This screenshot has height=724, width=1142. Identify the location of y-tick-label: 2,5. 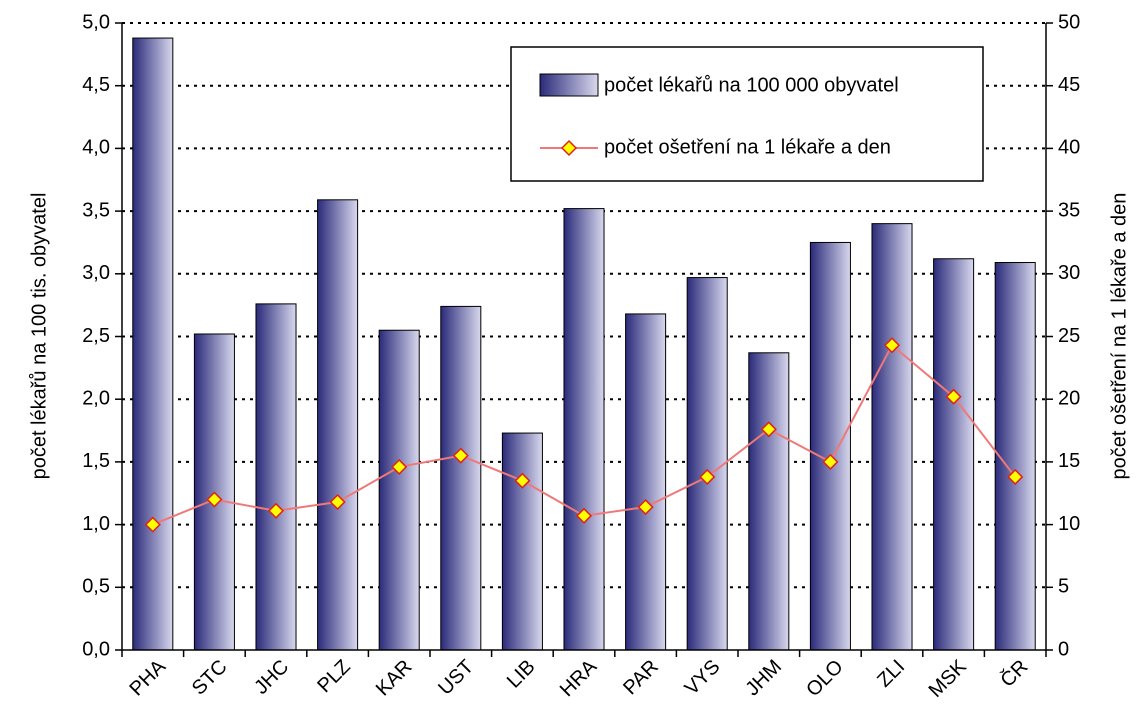
(96, 336).